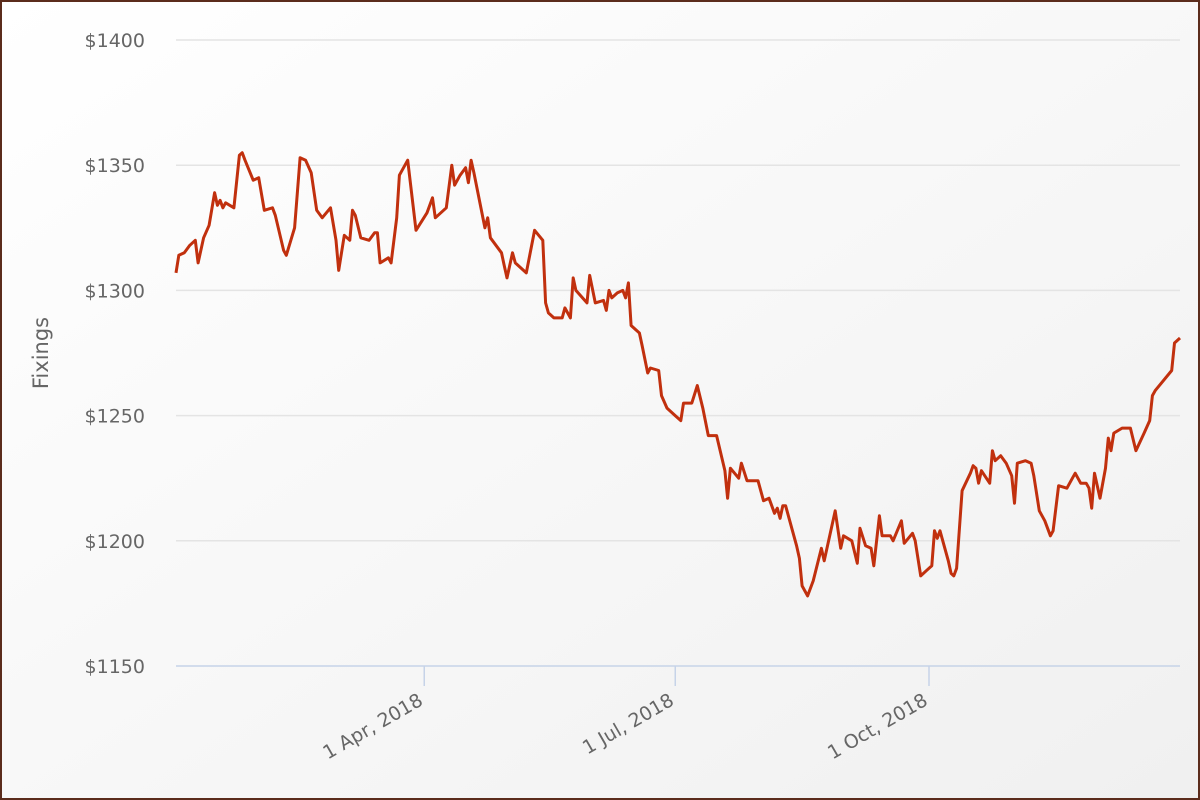  Describe the element at coordinates (115, 667) in the screenshot. I see `y-tick-label: $1150` at that location.